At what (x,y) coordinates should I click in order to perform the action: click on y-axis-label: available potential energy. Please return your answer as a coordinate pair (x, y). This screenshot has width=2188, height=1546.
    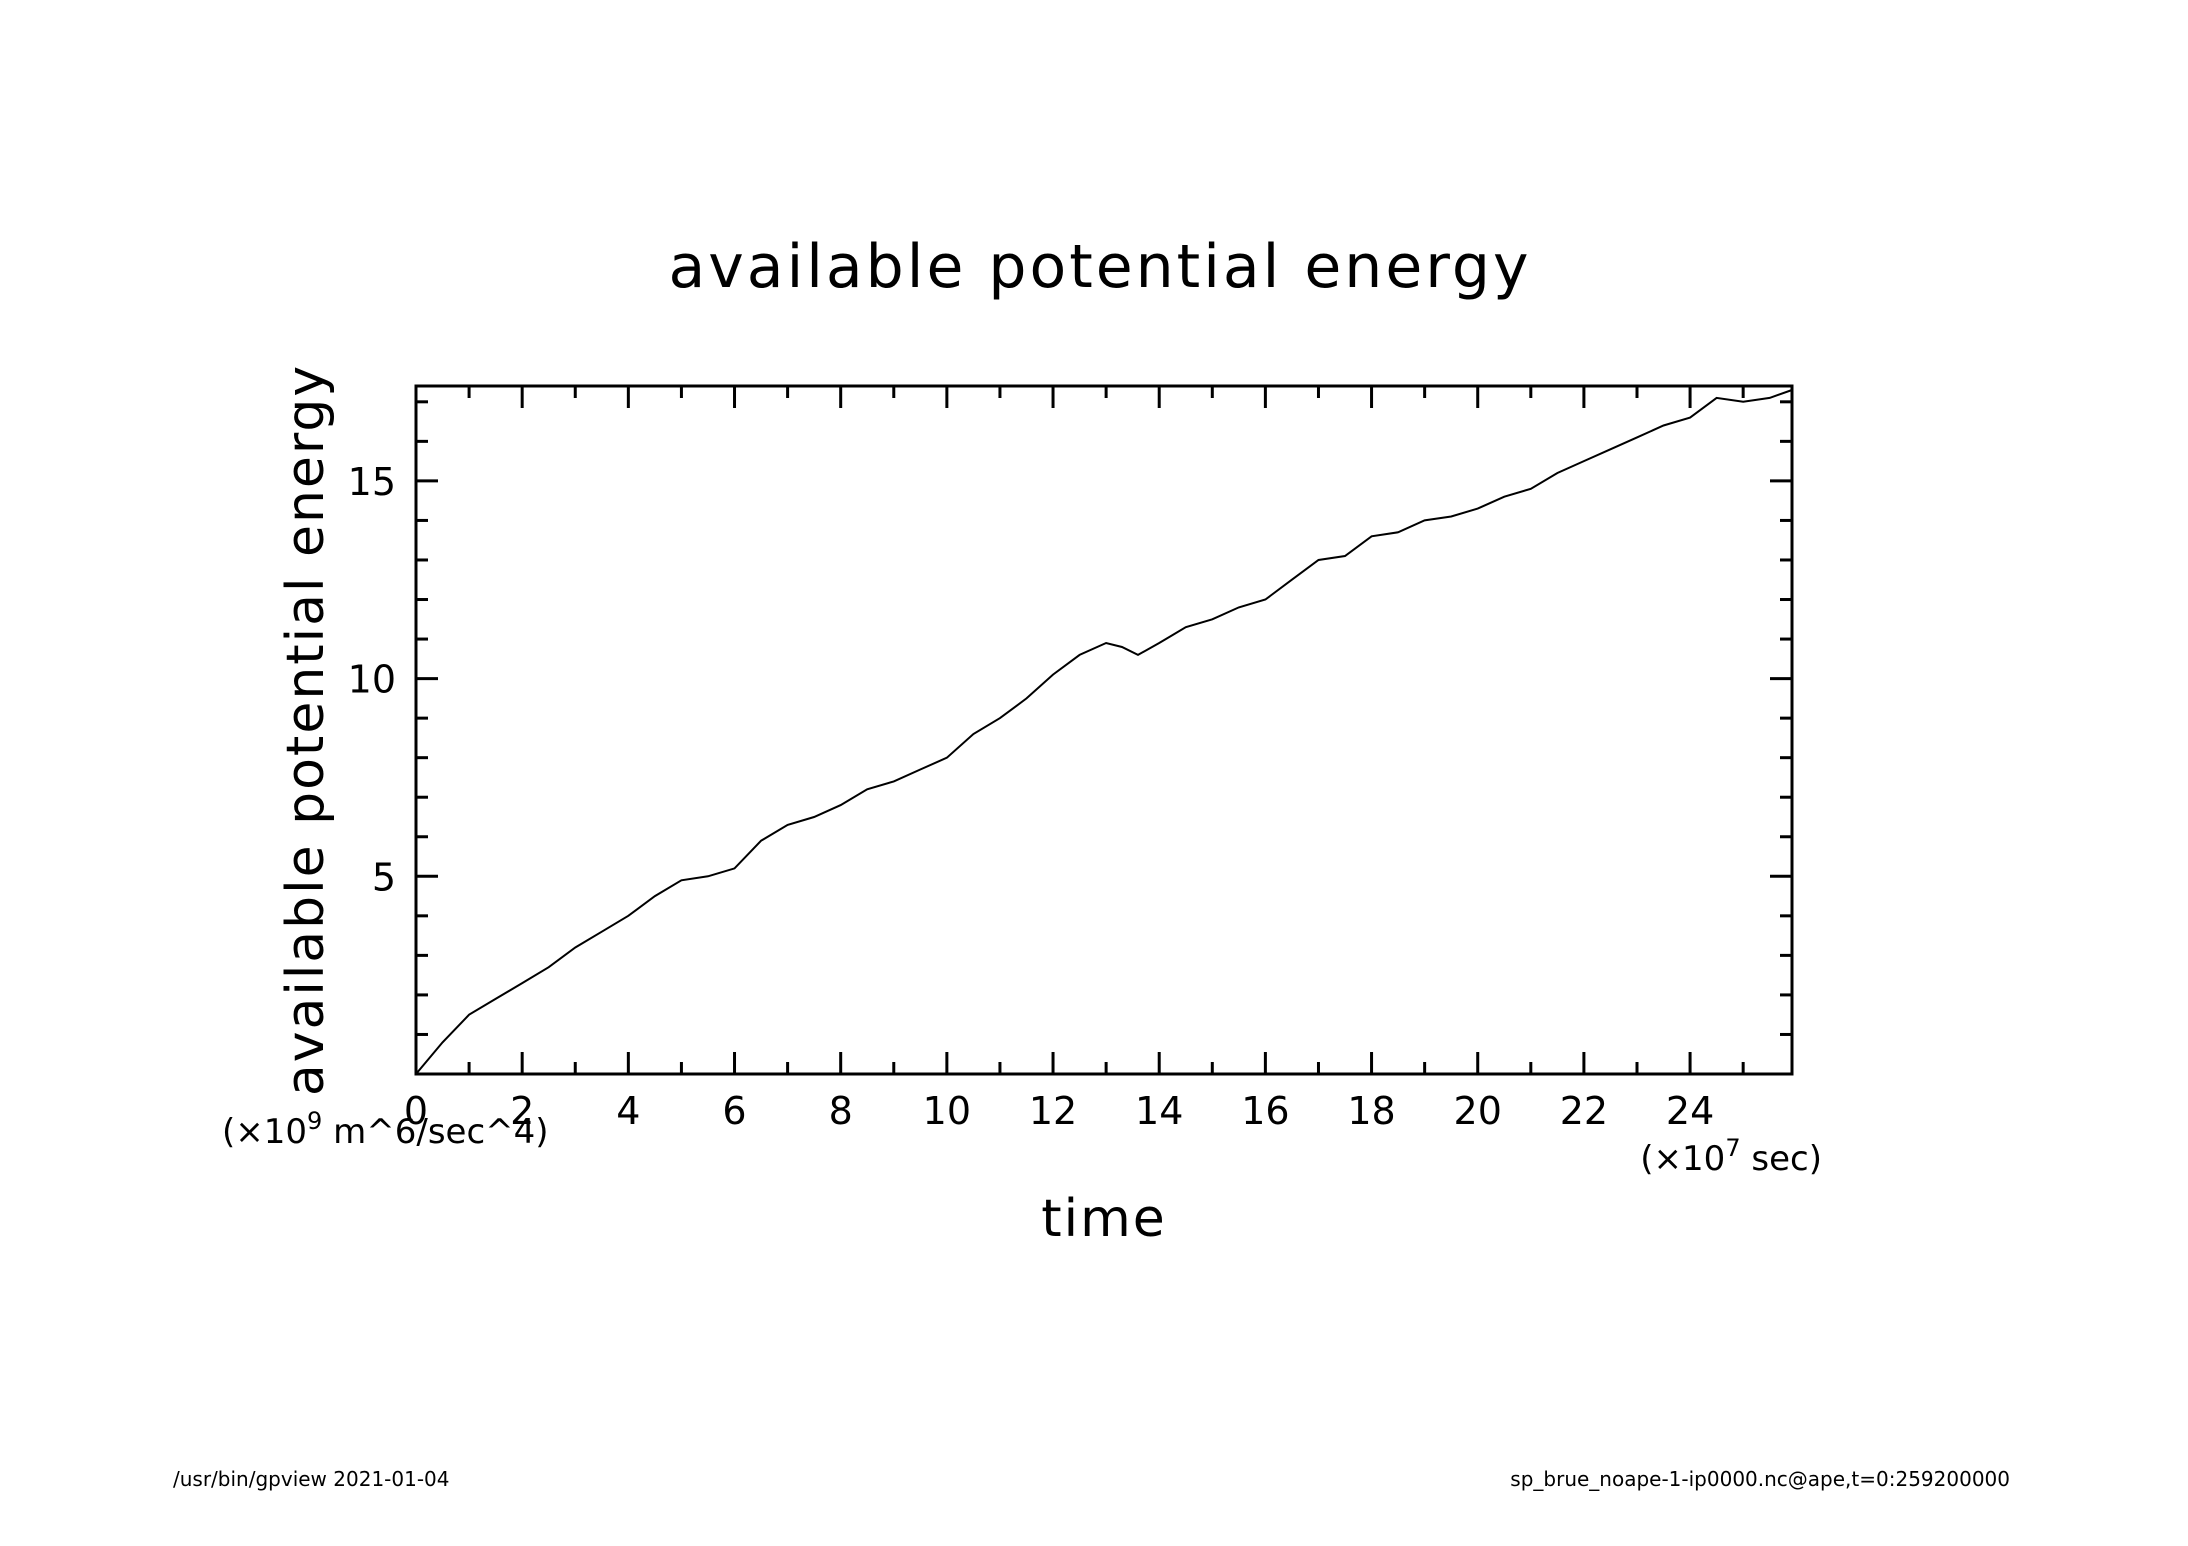
    Looking at the image, I should click on (306, 730).